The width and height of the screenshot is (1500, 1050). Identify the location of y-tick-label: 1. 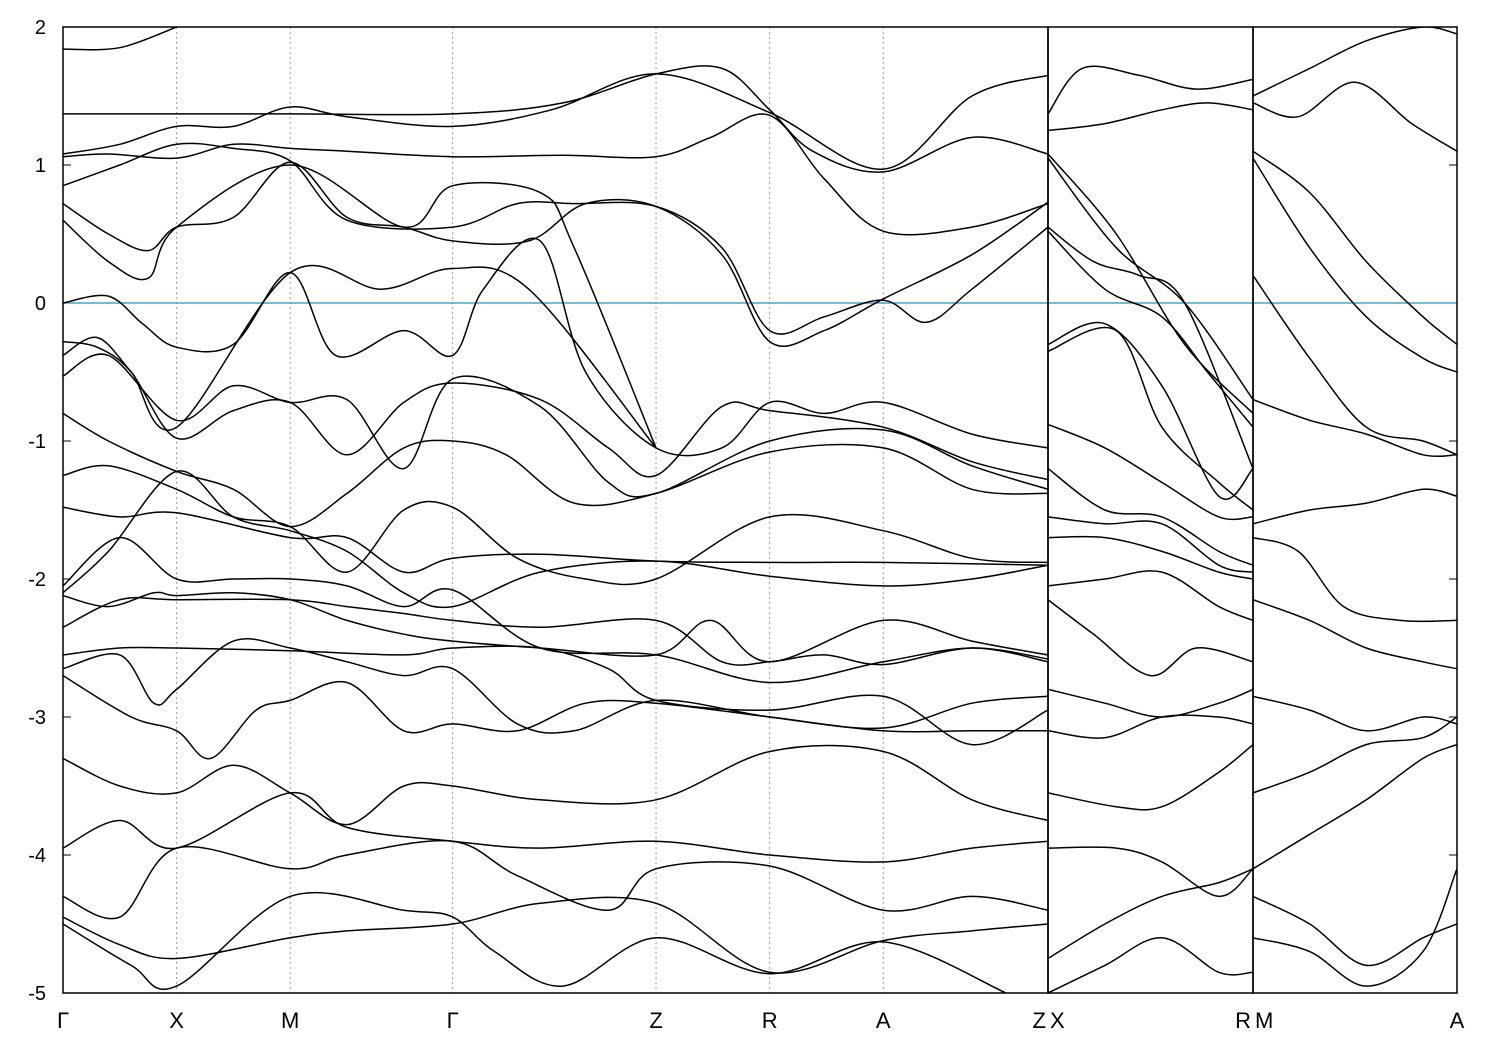
(40, 166).